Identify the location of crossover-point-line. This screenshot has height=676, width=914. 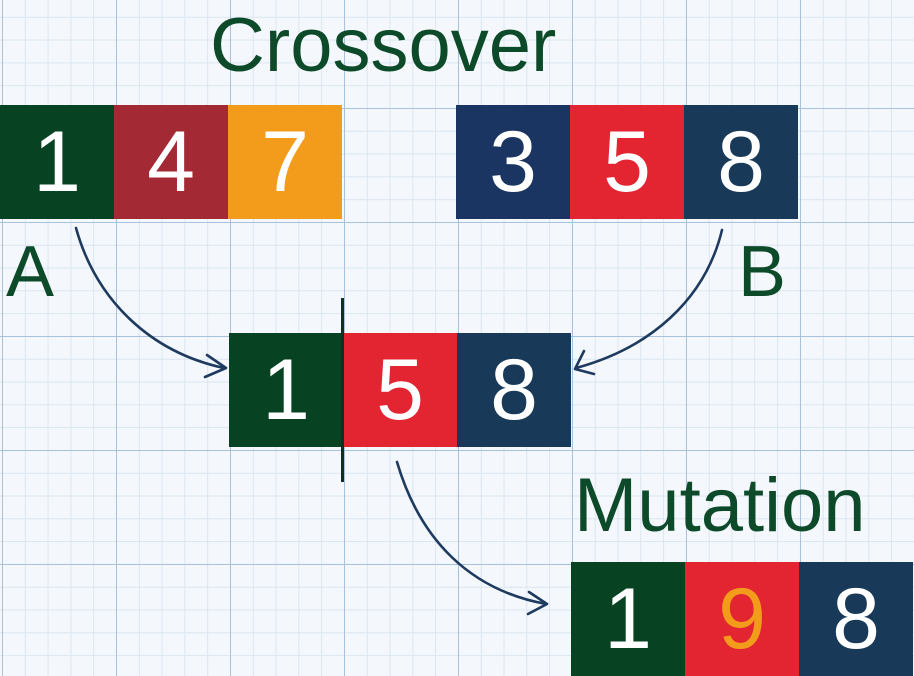
(342, 390).